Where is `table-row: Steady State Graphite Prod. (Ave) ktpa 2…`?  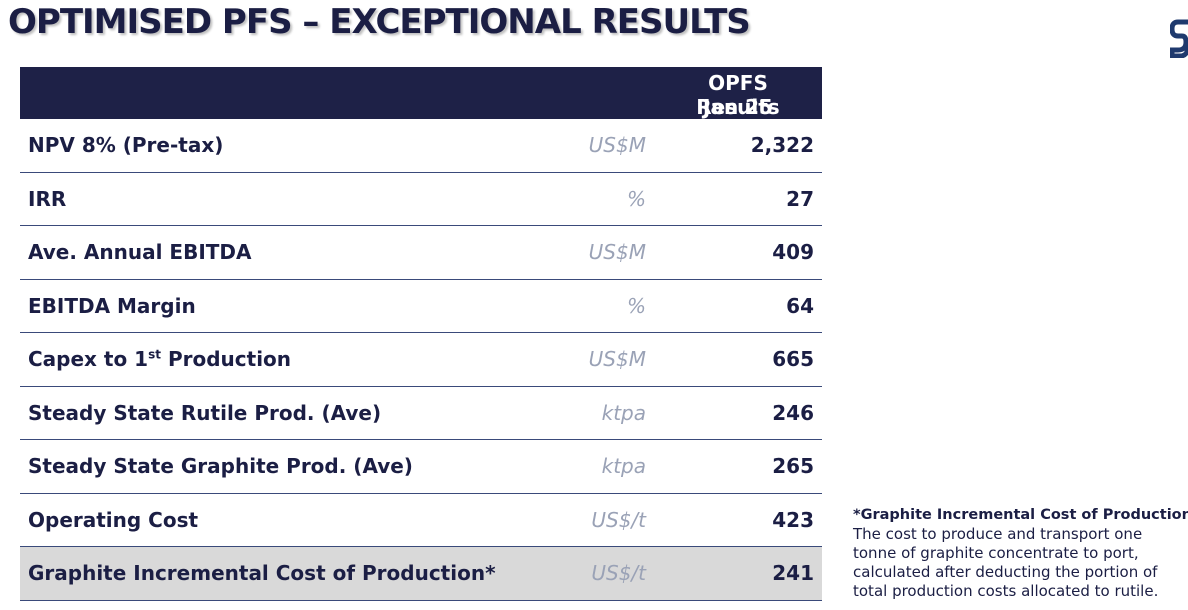
table-row: Steady State Graphite Prod. (Ave) ktpa 2… is located at coordinates (421, 467).